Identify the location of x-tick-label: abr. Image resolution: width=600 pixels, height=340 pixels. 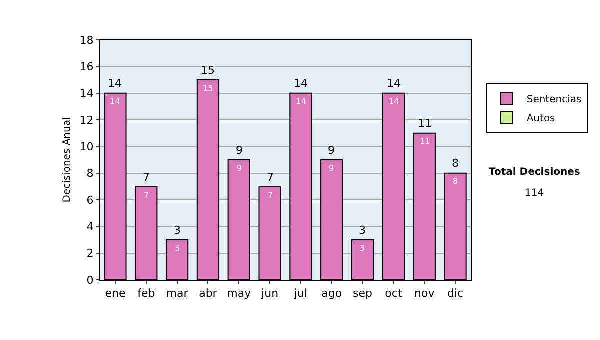
(208, 293).